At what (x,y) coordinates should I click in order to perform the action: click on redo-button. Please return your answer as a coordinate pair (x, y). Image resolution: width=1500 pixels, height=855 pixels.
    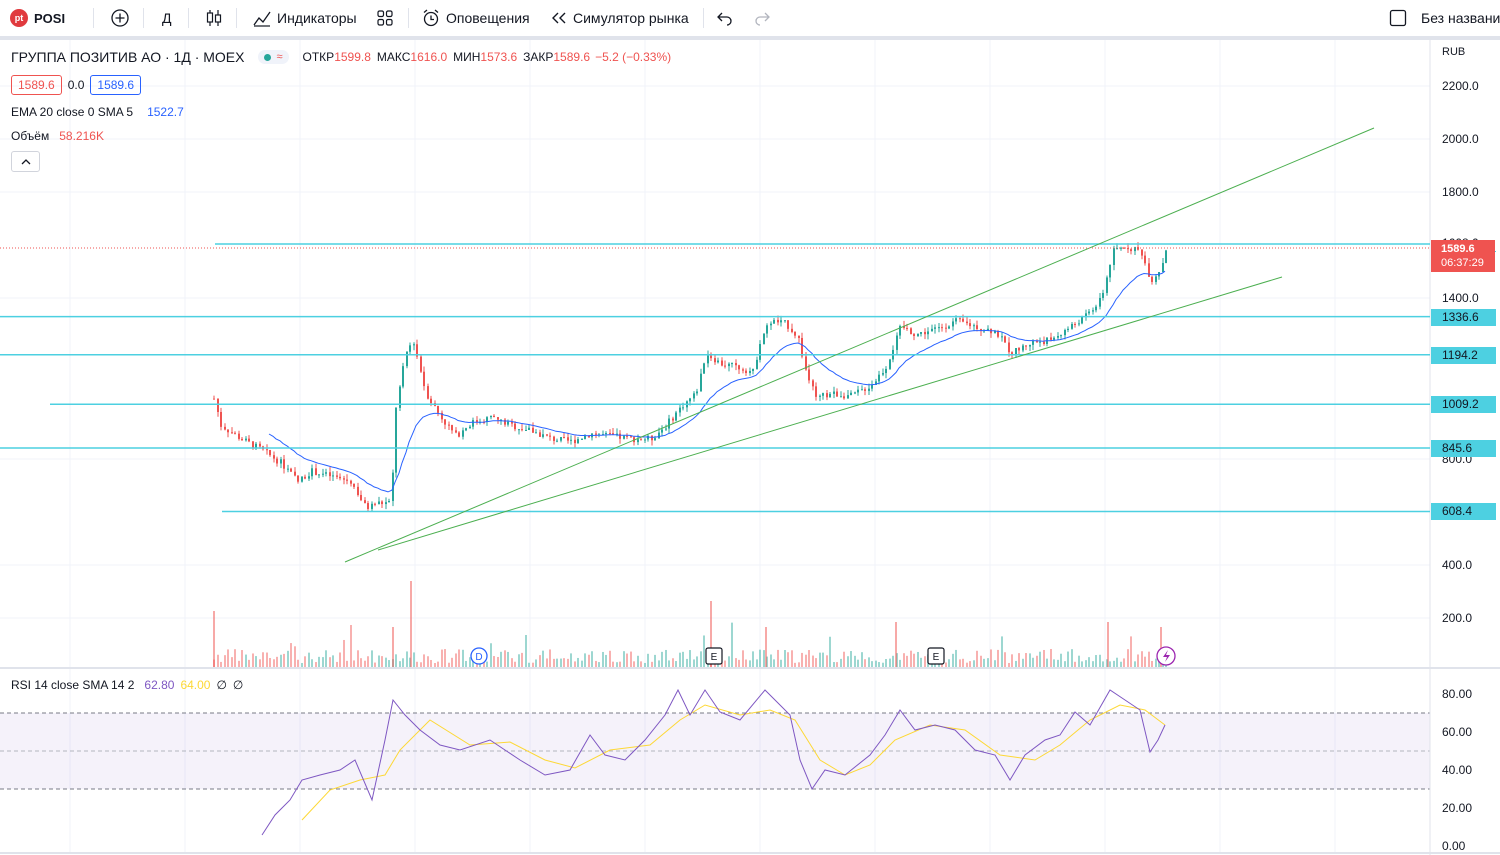
    Looking at the image, I should click on (764, 18).